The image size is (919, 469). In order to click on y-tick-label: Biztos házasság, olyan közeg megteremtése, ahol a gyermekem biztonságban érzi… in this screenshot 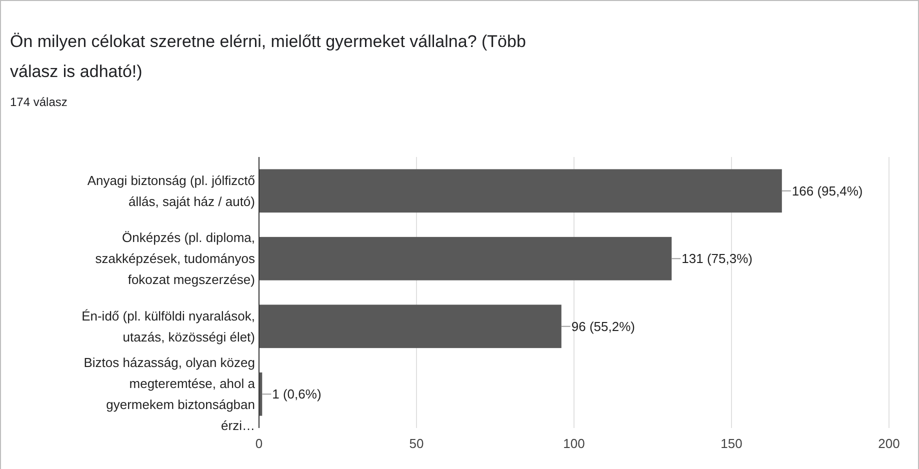, I will do `click(170, 394)`.